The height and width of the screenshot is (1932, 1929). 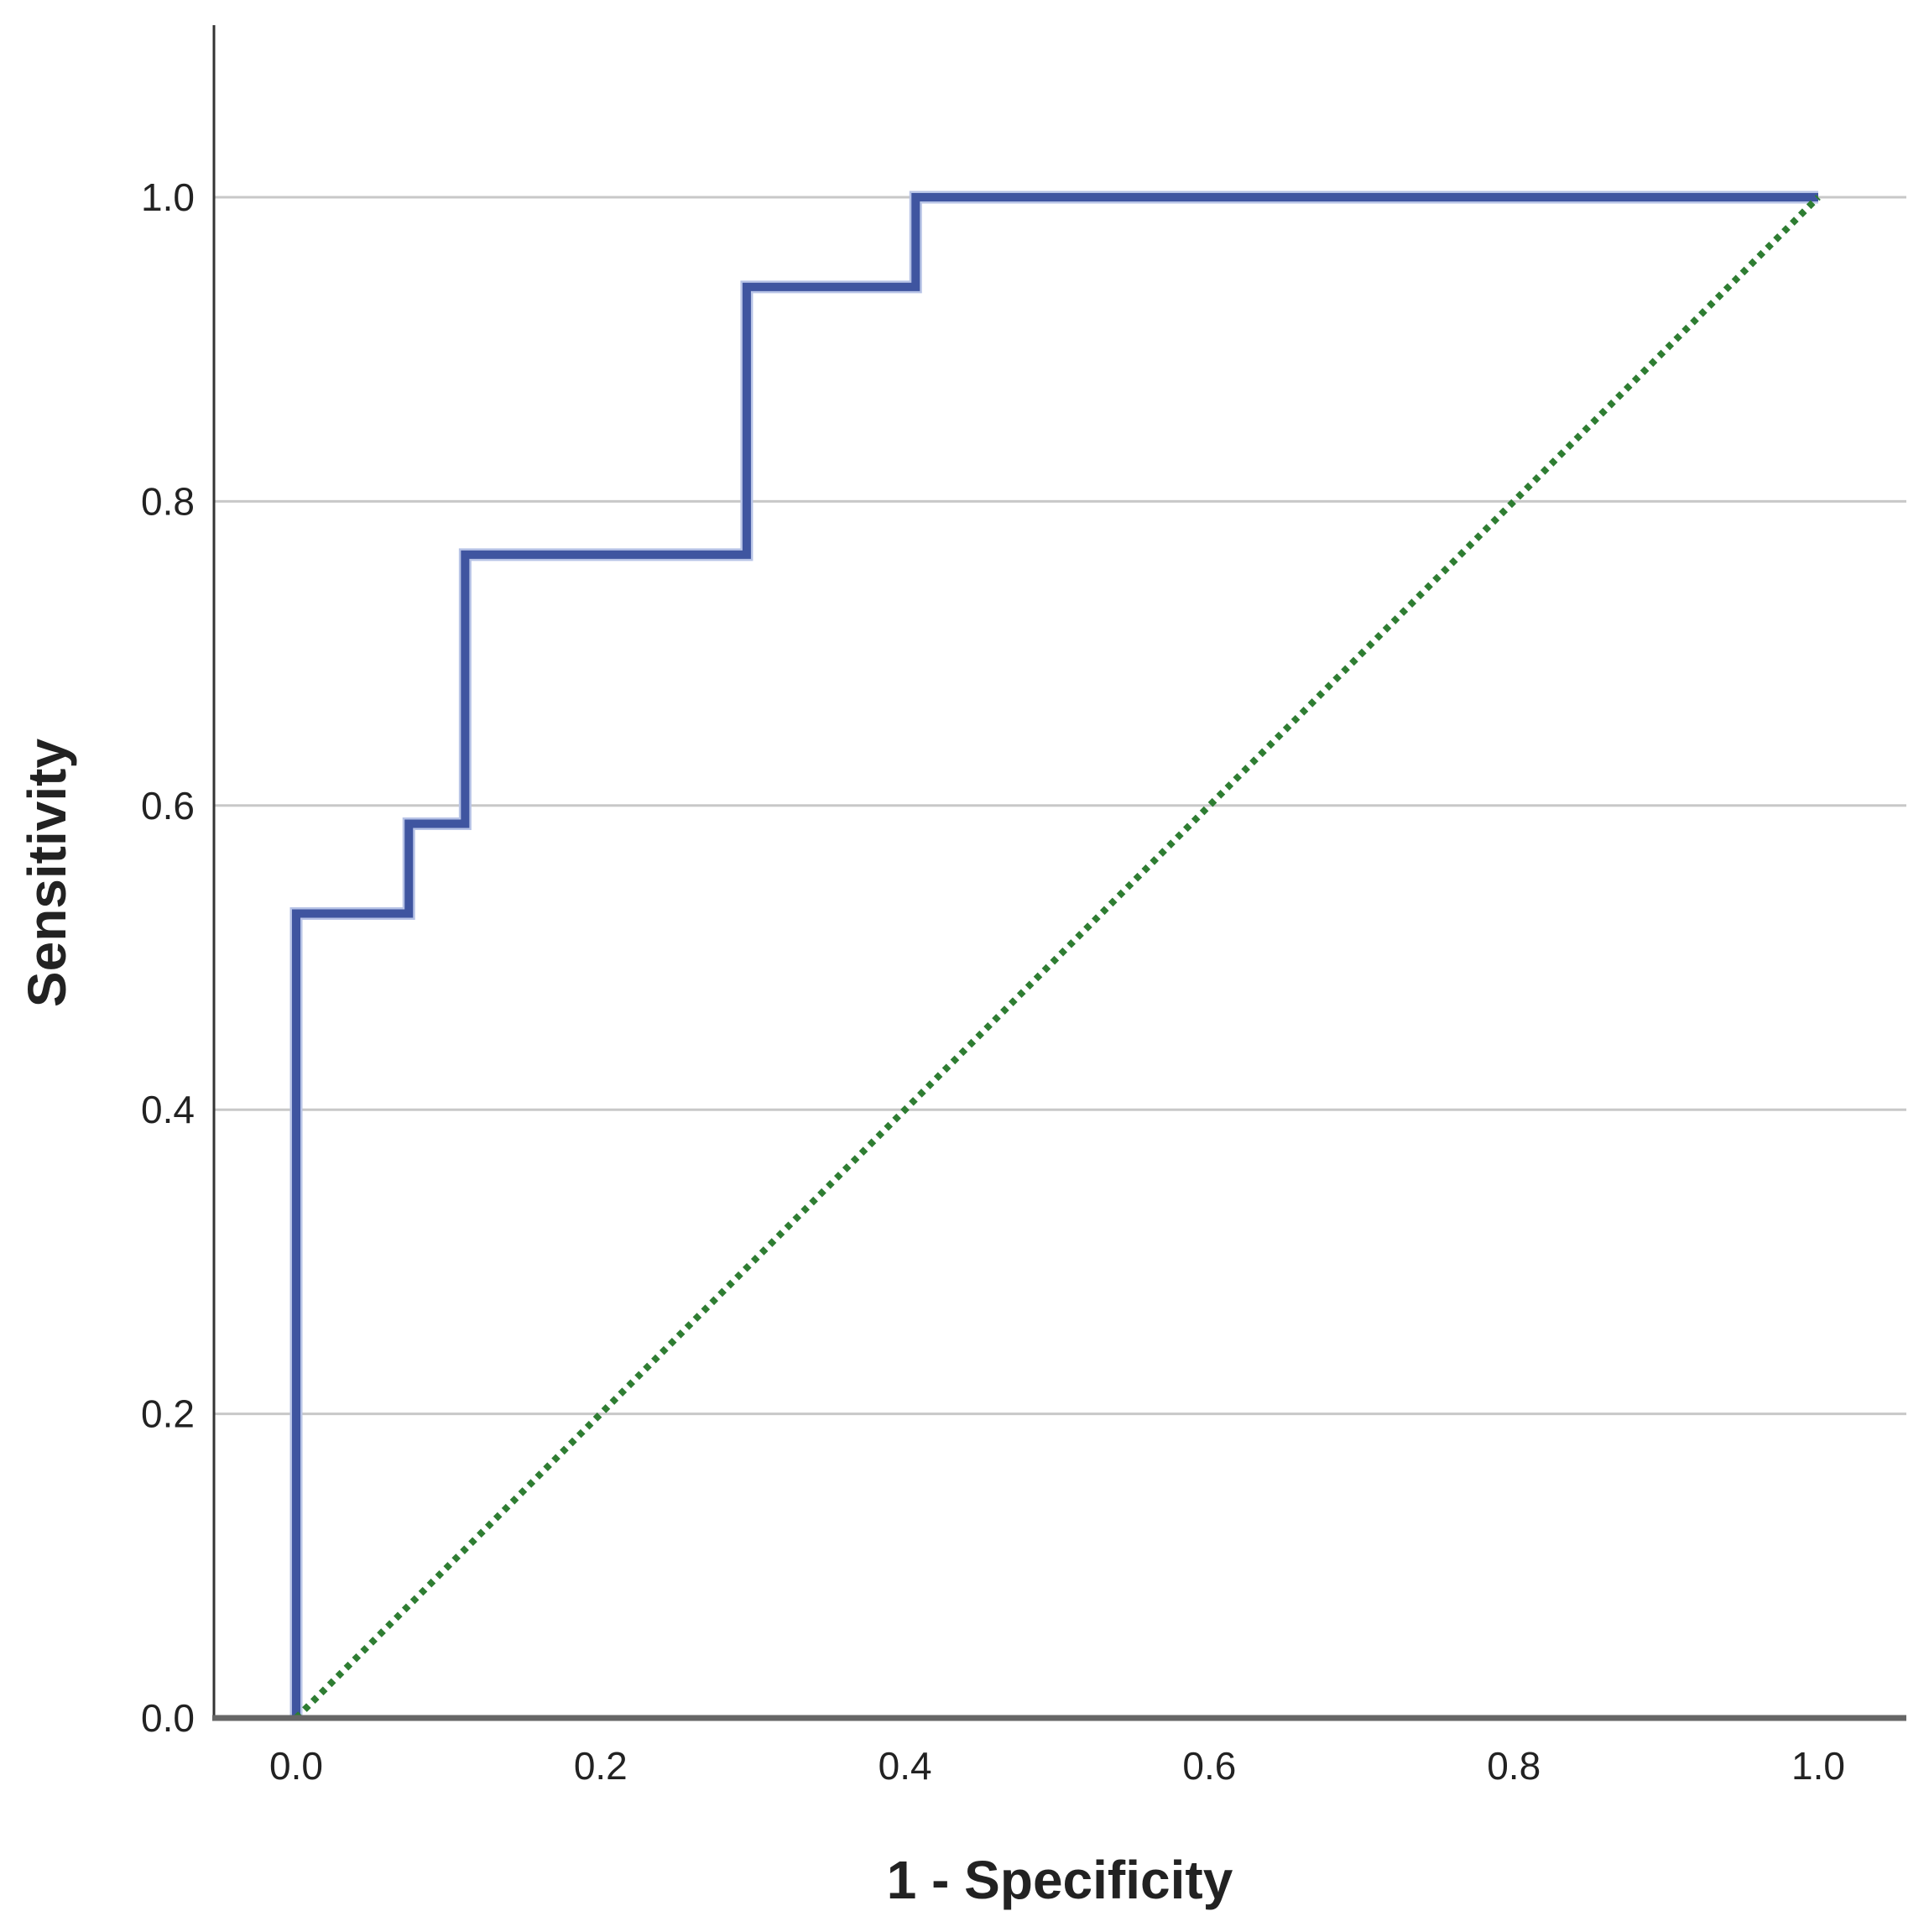 What do you see at coordinates (168, 1718) in the screenshot?
I see `y-tick-label: 0.0` at bounding box center [168, 1718].